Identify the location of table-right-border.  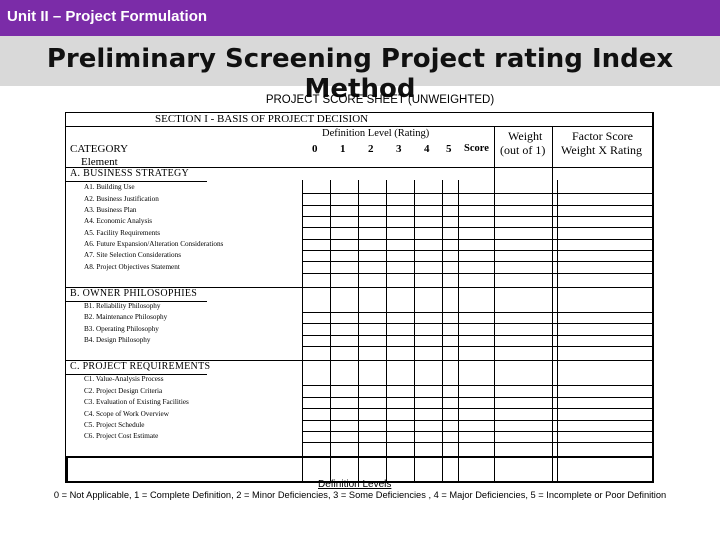
(653, 297).